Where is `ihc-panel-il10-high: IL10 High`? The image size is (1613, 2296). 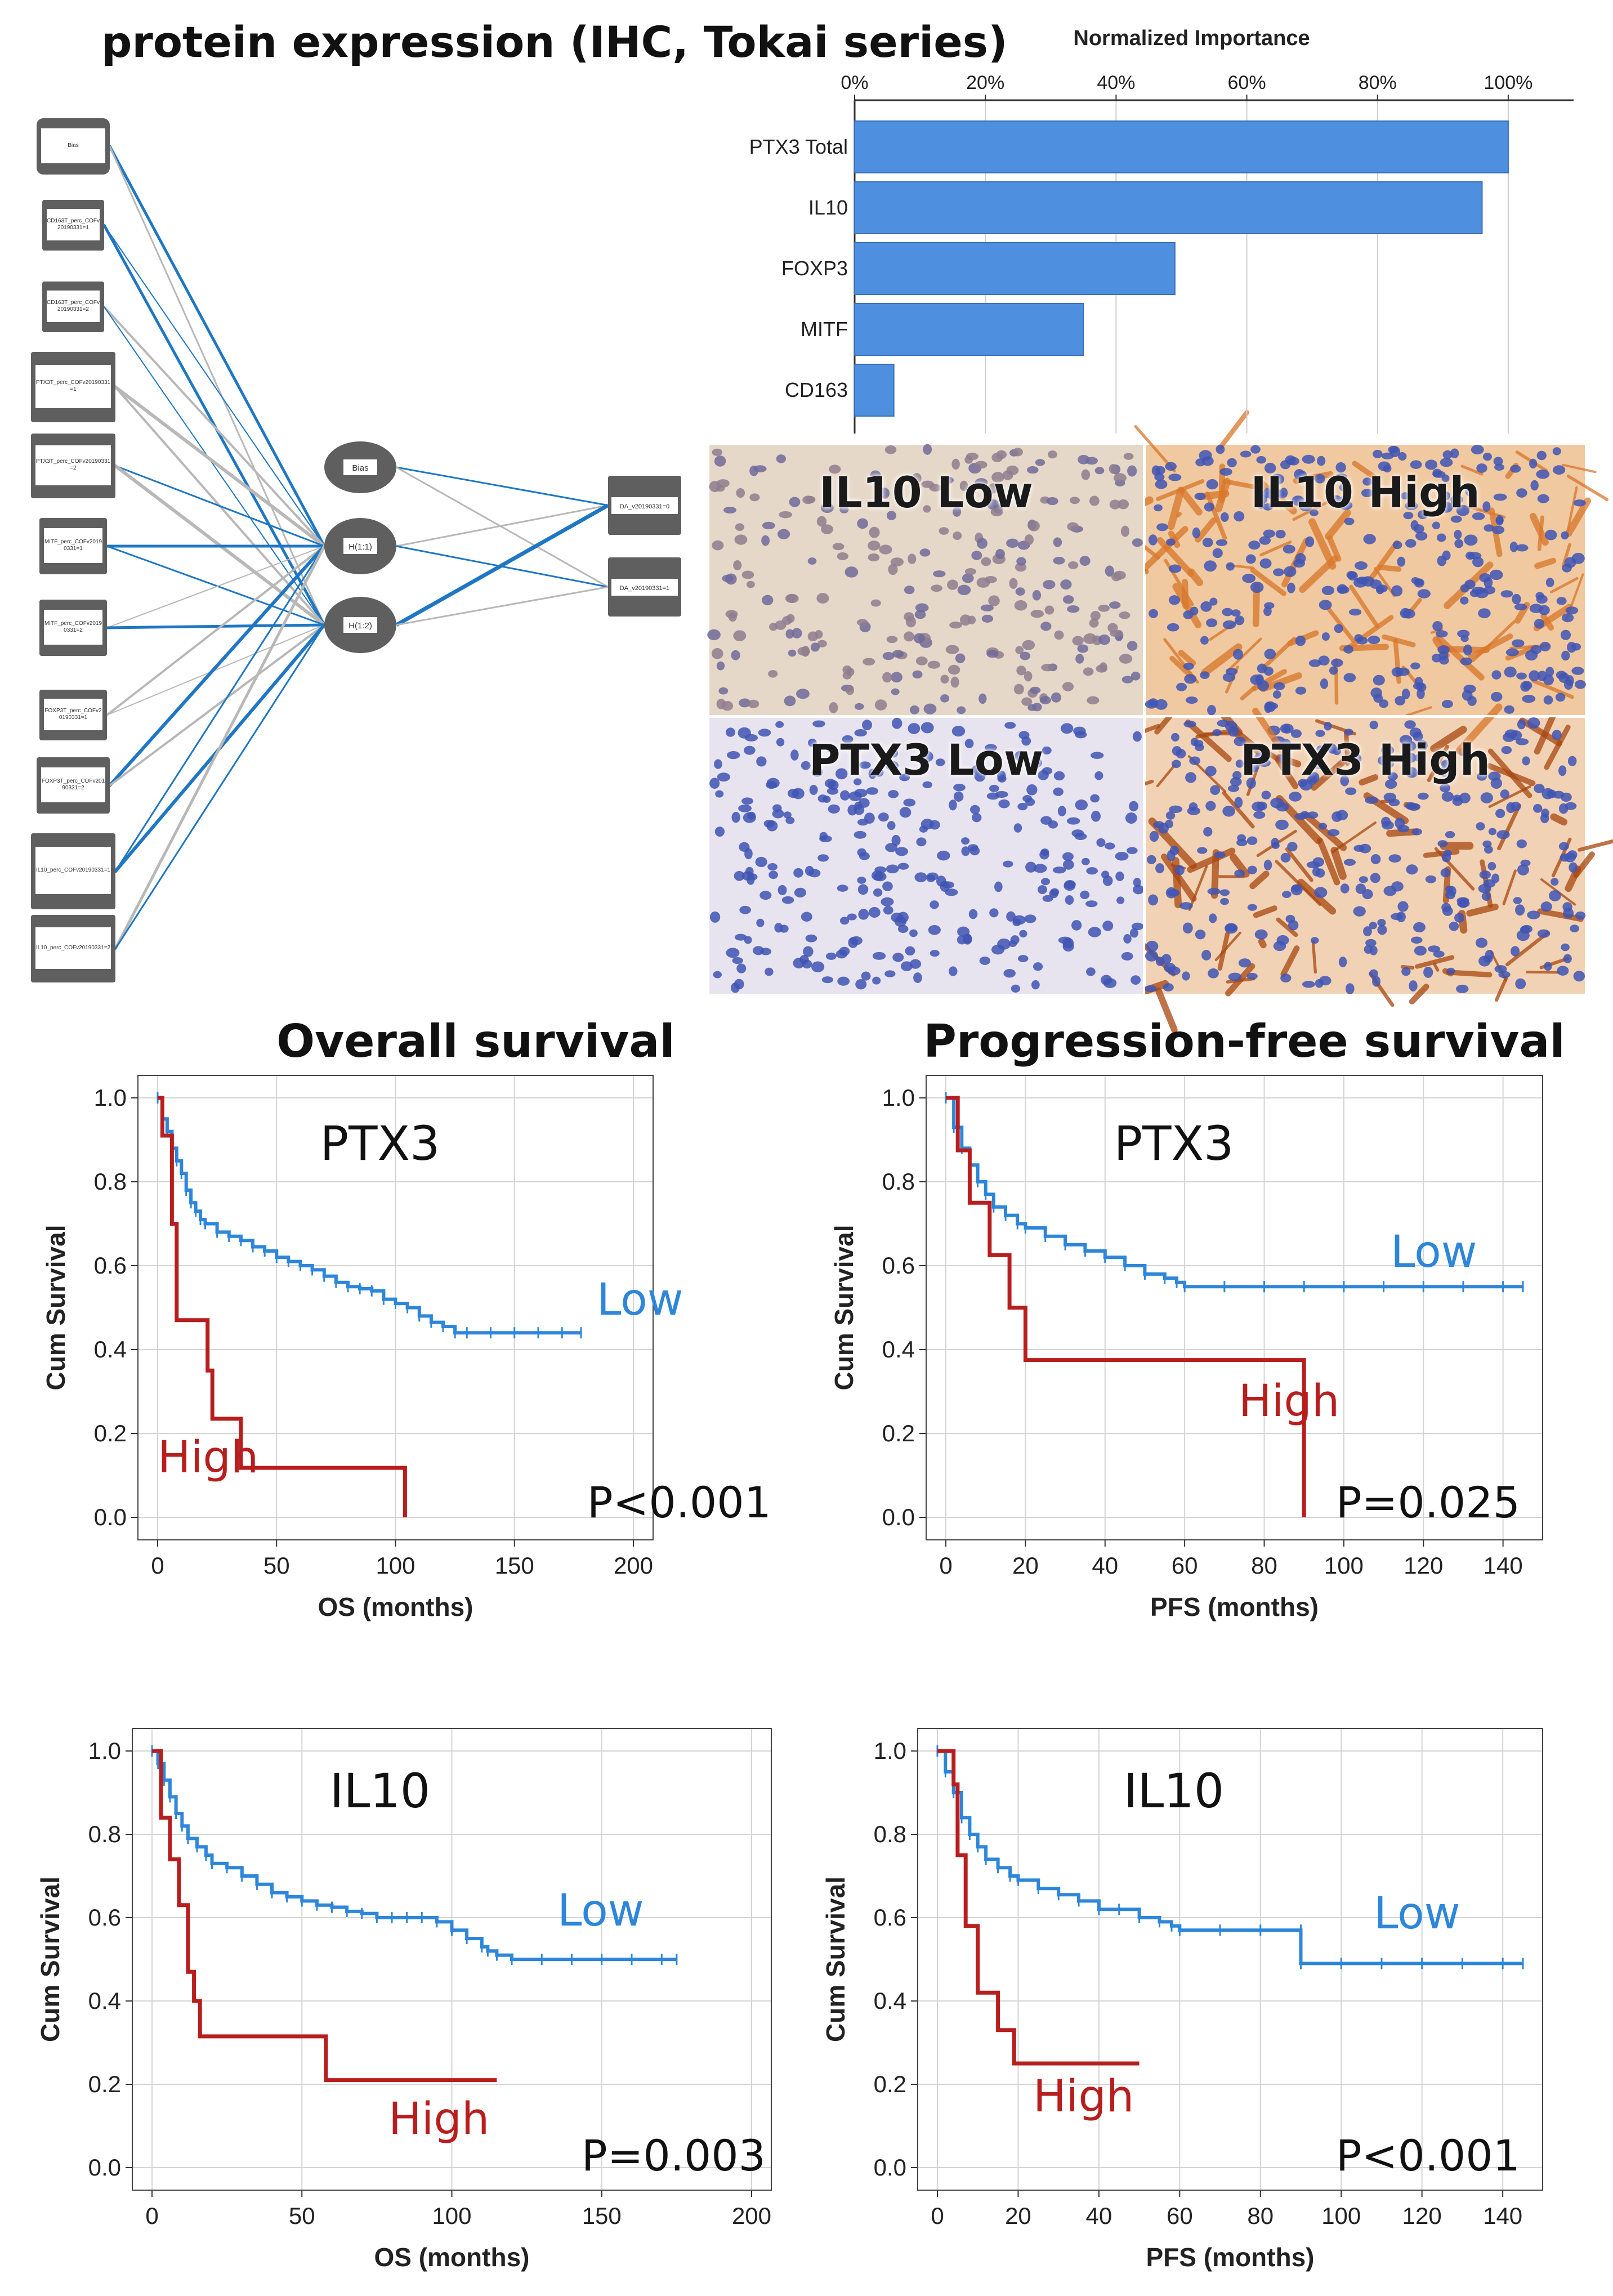
ihc-panel-il10-high: IL10 High is located at coordinates (1366, 580).